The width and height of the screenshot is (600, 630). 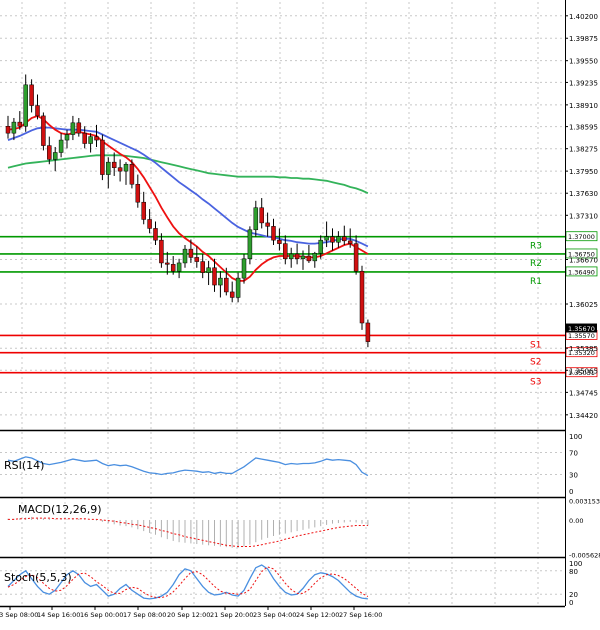 I want to click on rsi-line, so click(x=188, y=466).